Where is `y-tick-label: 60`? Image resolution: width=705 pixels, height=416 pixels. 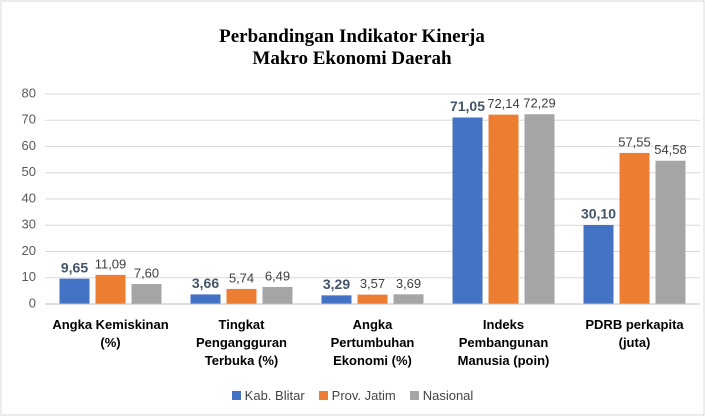 y-tick-label: 60 is located at coordinates (29, 145).